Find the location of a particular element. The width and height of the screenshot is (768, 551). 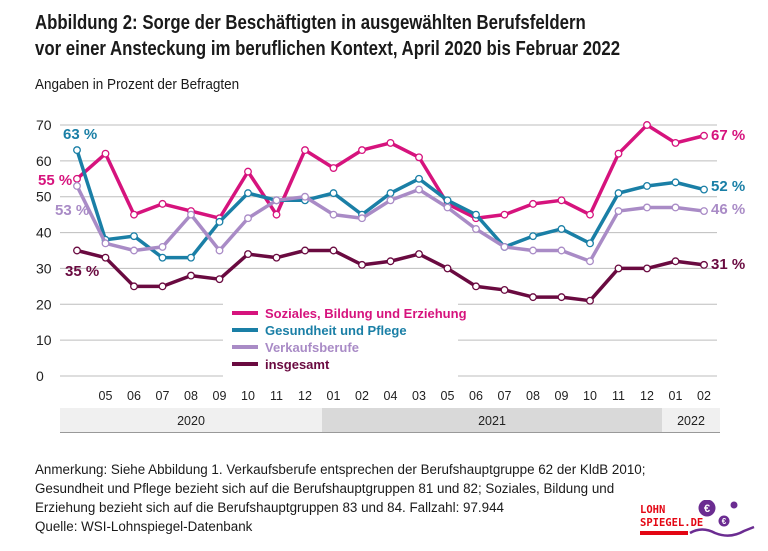

year-label: 2020 is located at coordinates (191, 421).